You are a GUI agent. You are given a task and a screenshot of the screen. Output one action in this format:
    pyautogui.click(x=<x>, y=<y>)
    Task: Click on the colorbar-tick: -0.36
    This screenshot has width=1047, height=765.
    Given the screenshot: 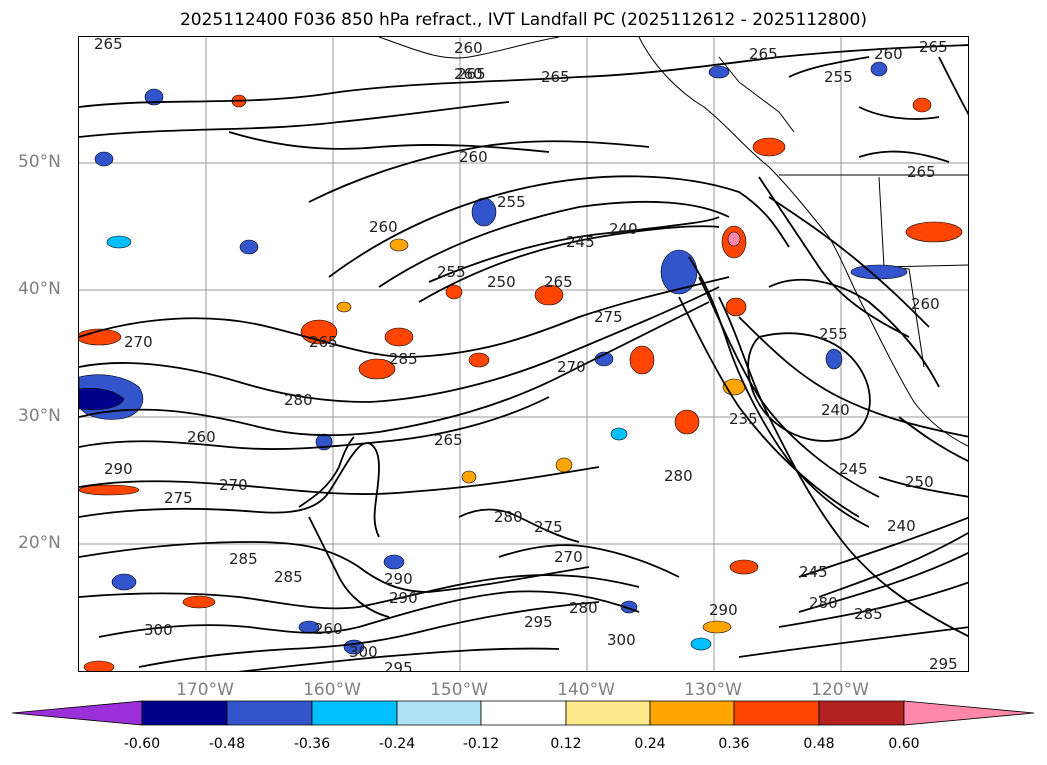 What is the action you would take?
    pyautogui.click(x=312, y=744)
    